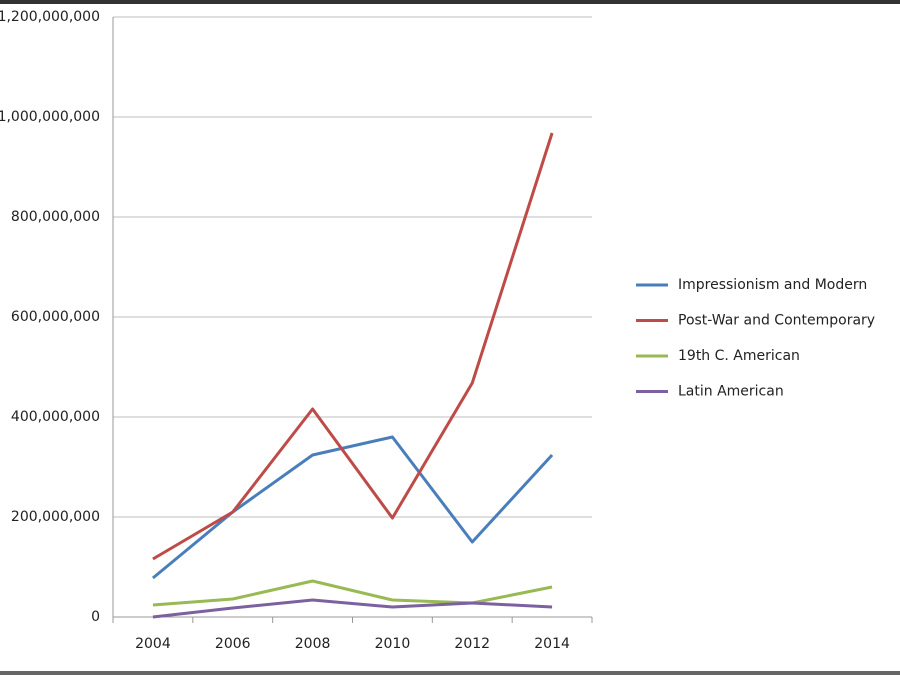 The image size is (900, 675). Describe the element at coordinates (55, 417) in the screenshot. I see `y-tick-label: 400,000,000` at that location.